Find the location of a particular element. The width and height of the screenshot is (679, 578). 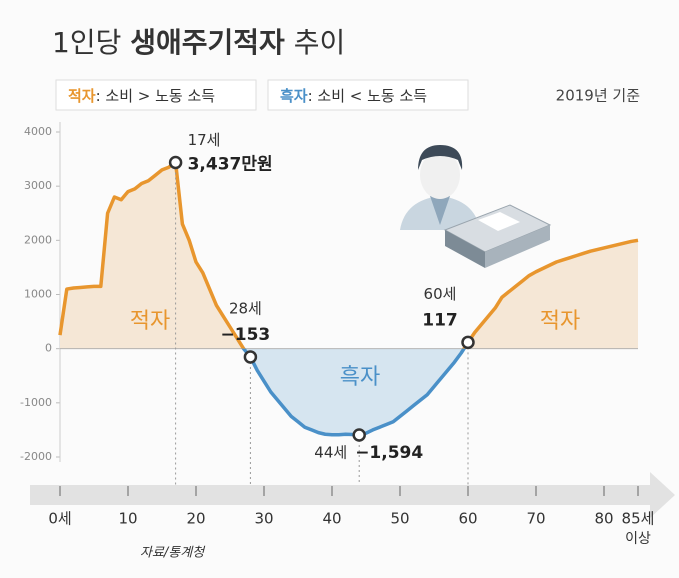

x-tick-label: 20 is located at coordinates (195, 519).